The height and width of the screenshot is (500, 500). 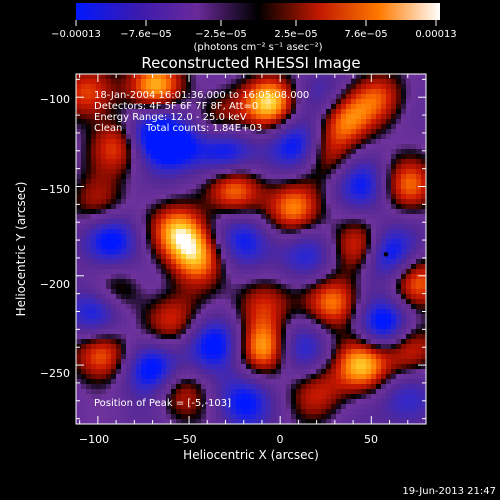 What do you see at coordinates (108, 128) in the screenshot?
I see `annotation-method: Clean` at bounding box center [108, 128].